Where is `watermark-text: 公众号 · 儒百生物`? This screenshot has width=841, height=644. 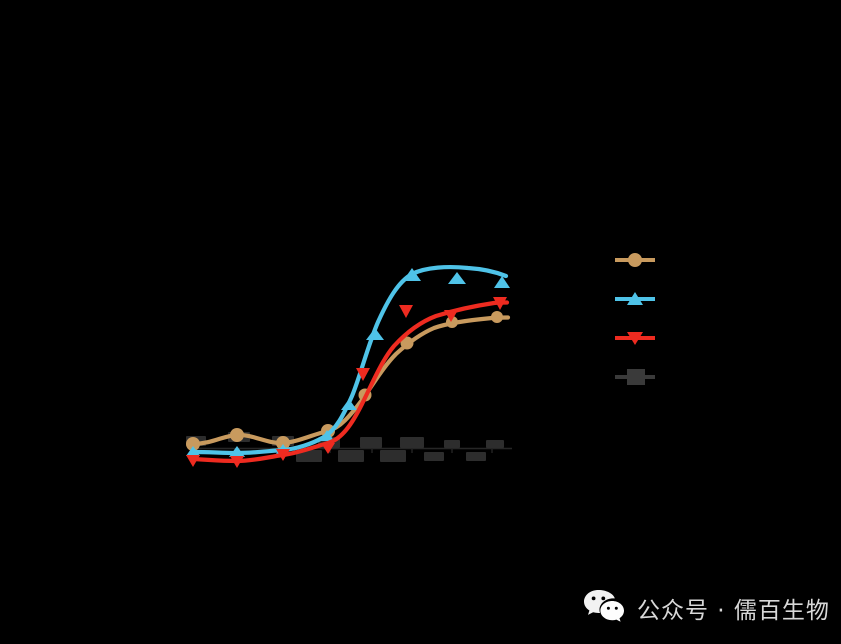
watermark-text: 公众号 · 儒百生物 is located at coordinates (733, 610).